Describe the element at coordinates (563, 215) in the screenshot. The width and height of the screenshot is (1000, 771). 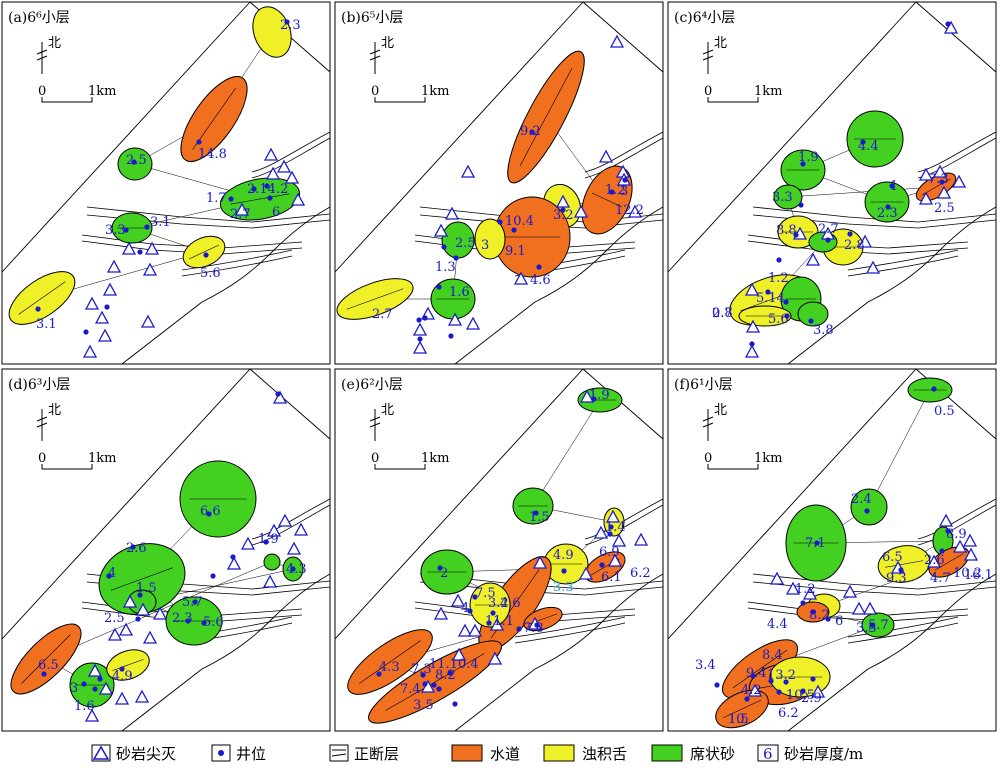
I see `thickness-label: 3.2` at that location.